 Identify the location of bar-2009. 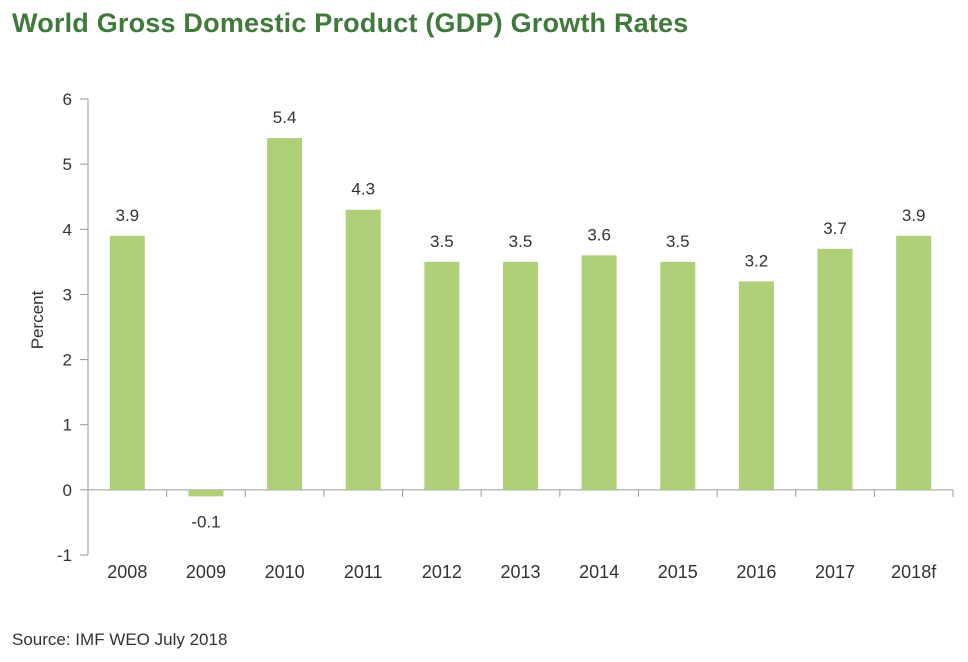
(206, 493).